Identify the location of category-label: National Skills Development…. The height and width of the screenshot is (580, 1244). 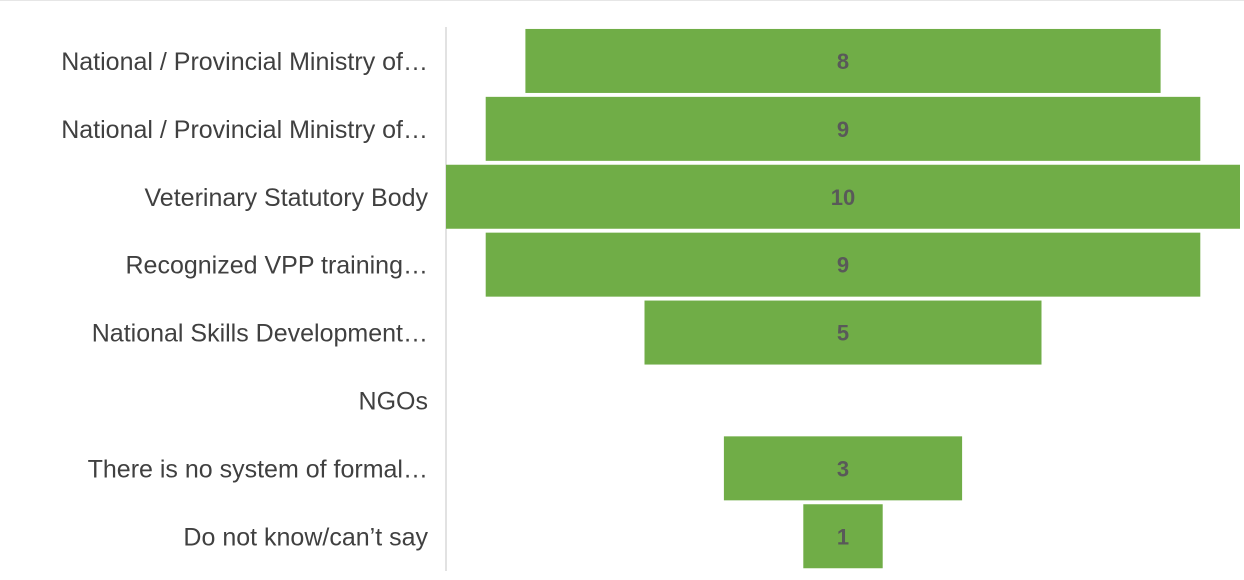
(260, 334).